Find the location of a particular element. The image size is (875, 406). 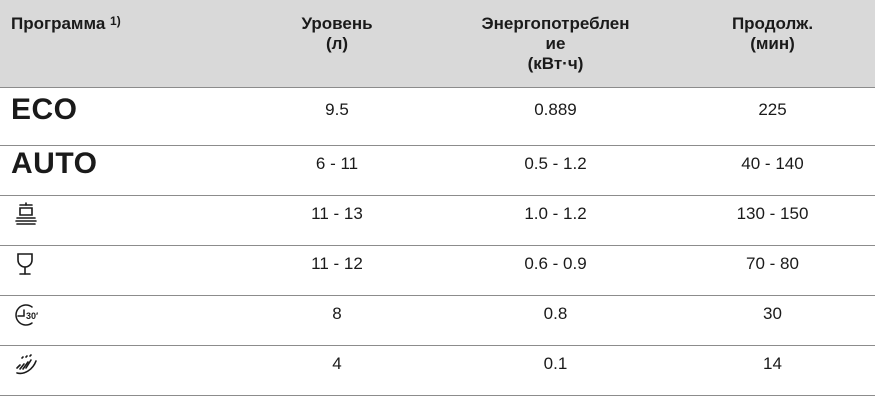

duration-value: 30 is located at coordinates (772, 313).